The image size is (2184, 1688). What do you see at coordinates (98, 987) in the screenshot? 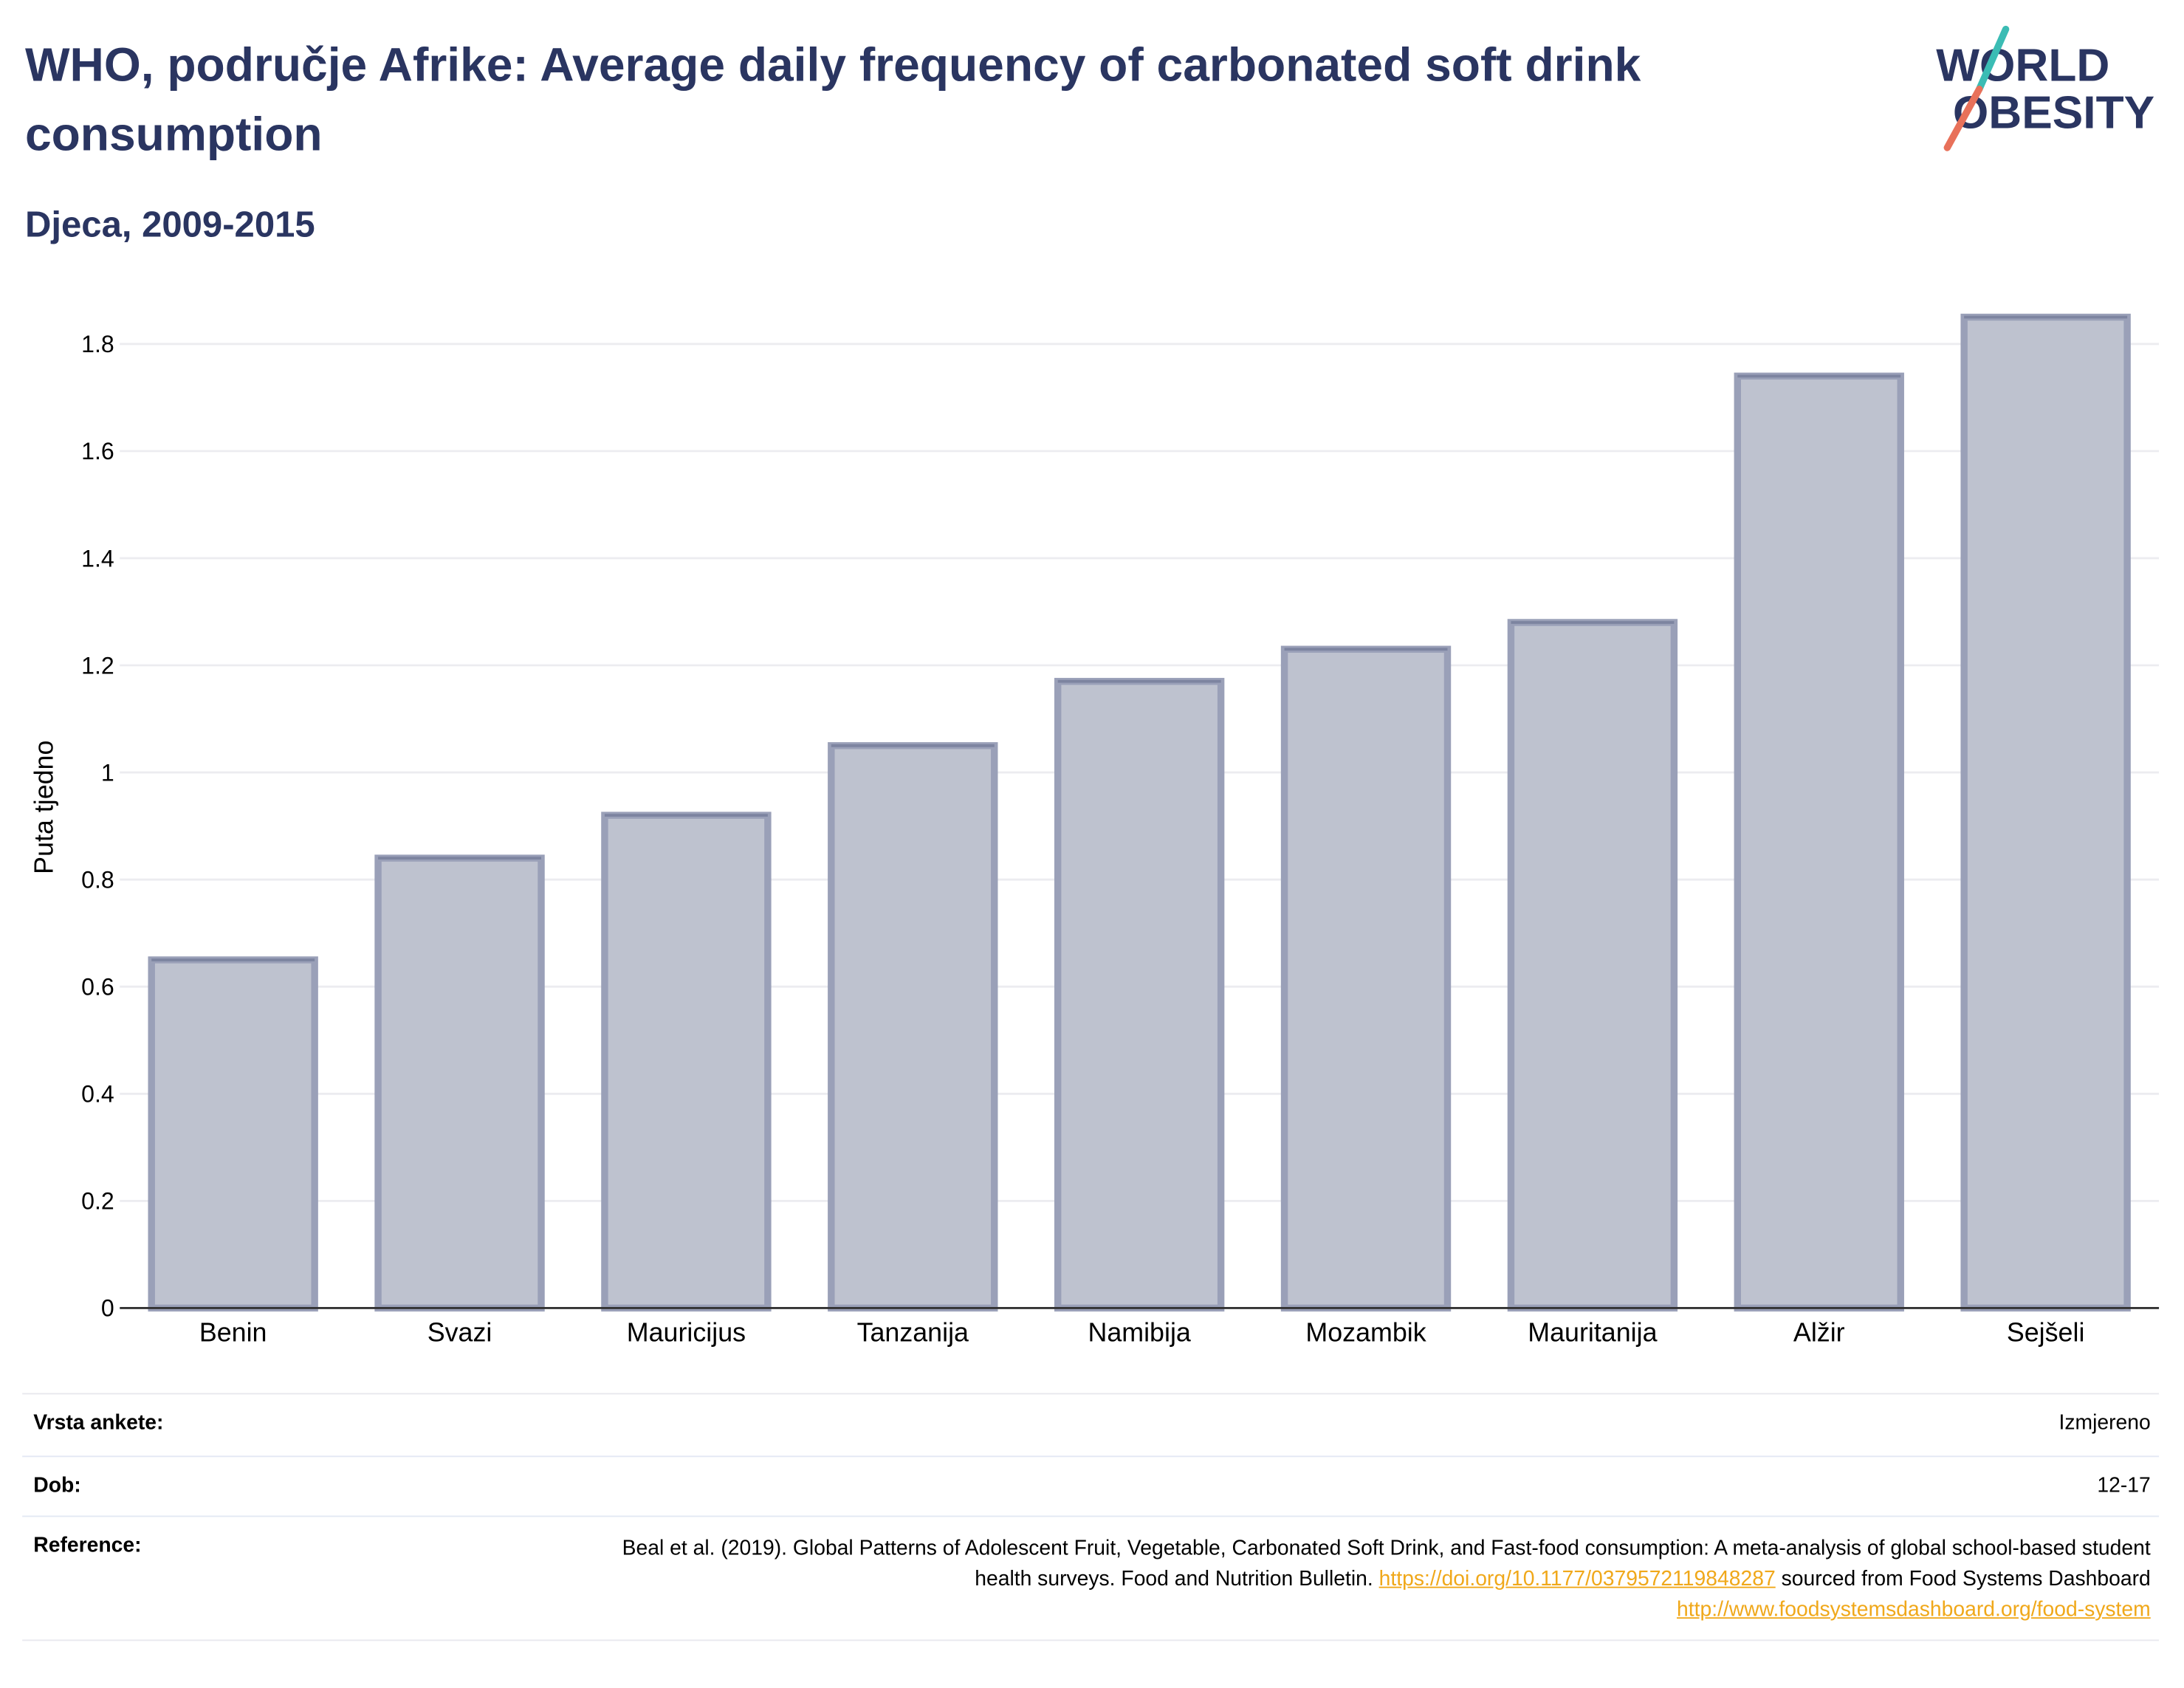
I see `y-tick-label: 0.6` at bounding box center [98, 987].